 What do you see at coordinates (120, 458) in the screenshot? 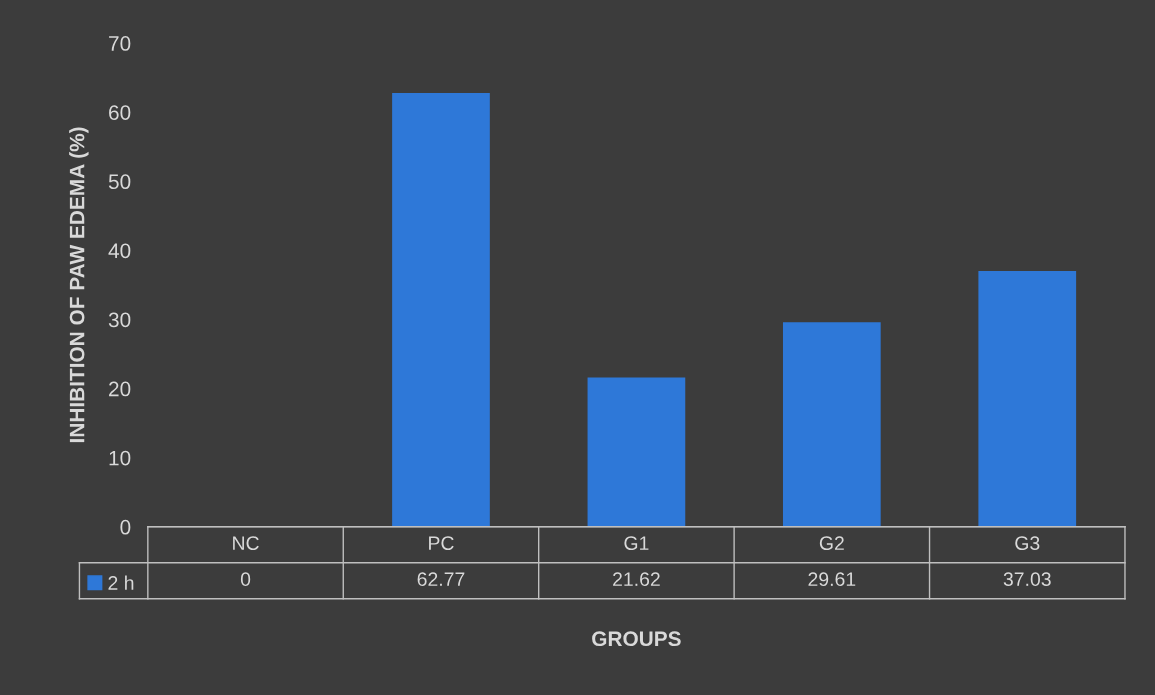
I see `y-tick-label: 10` at bounding box center [120, 458].